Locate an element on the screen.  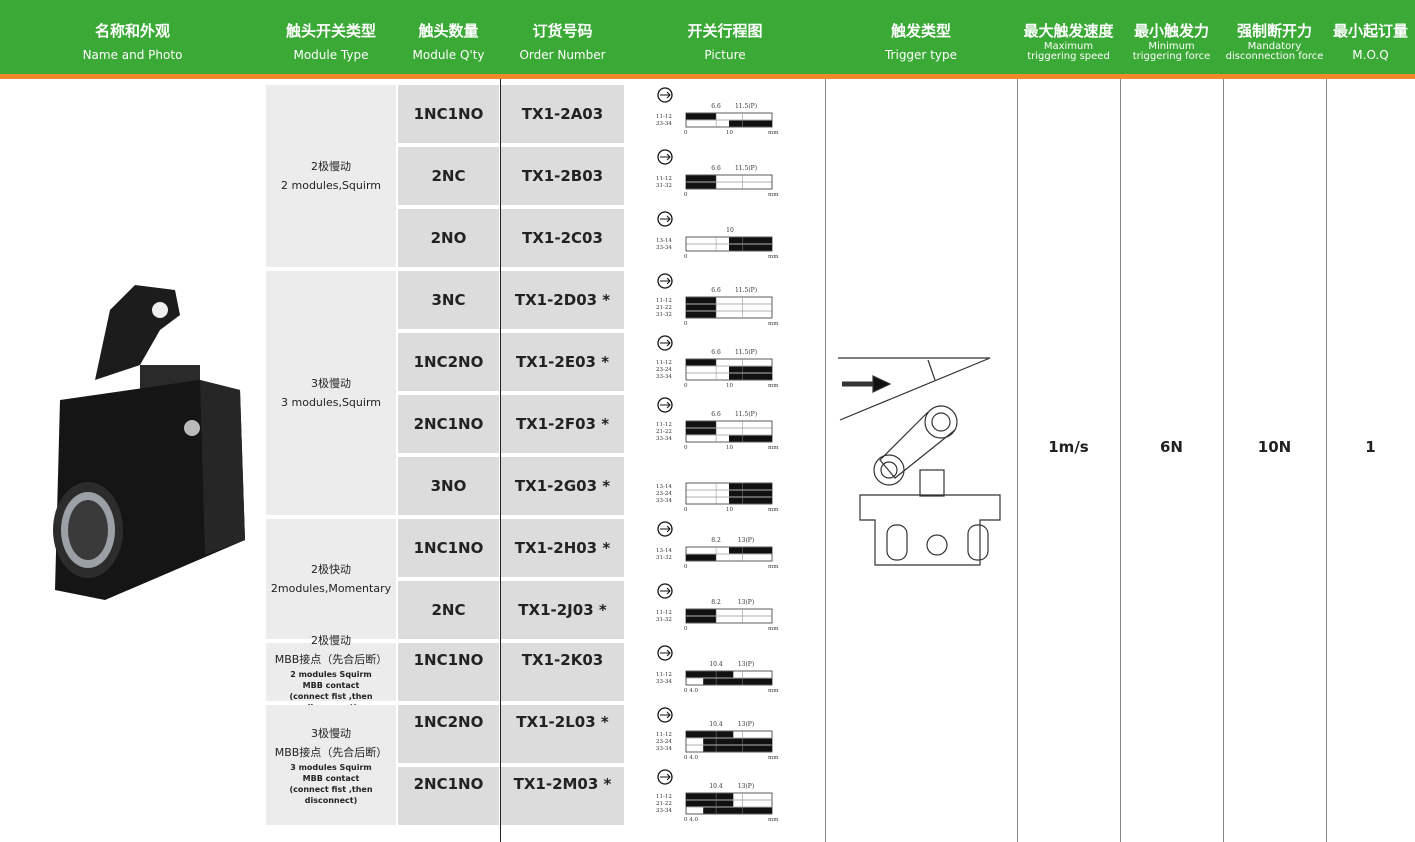
module-qty: 1NC1NO is located at coordinates (448, 672).